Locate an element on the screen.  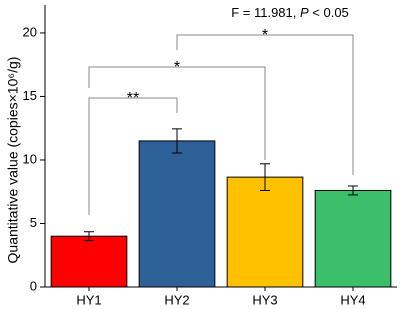
y-tick-label: 0 is located at coordinates (33, 285).